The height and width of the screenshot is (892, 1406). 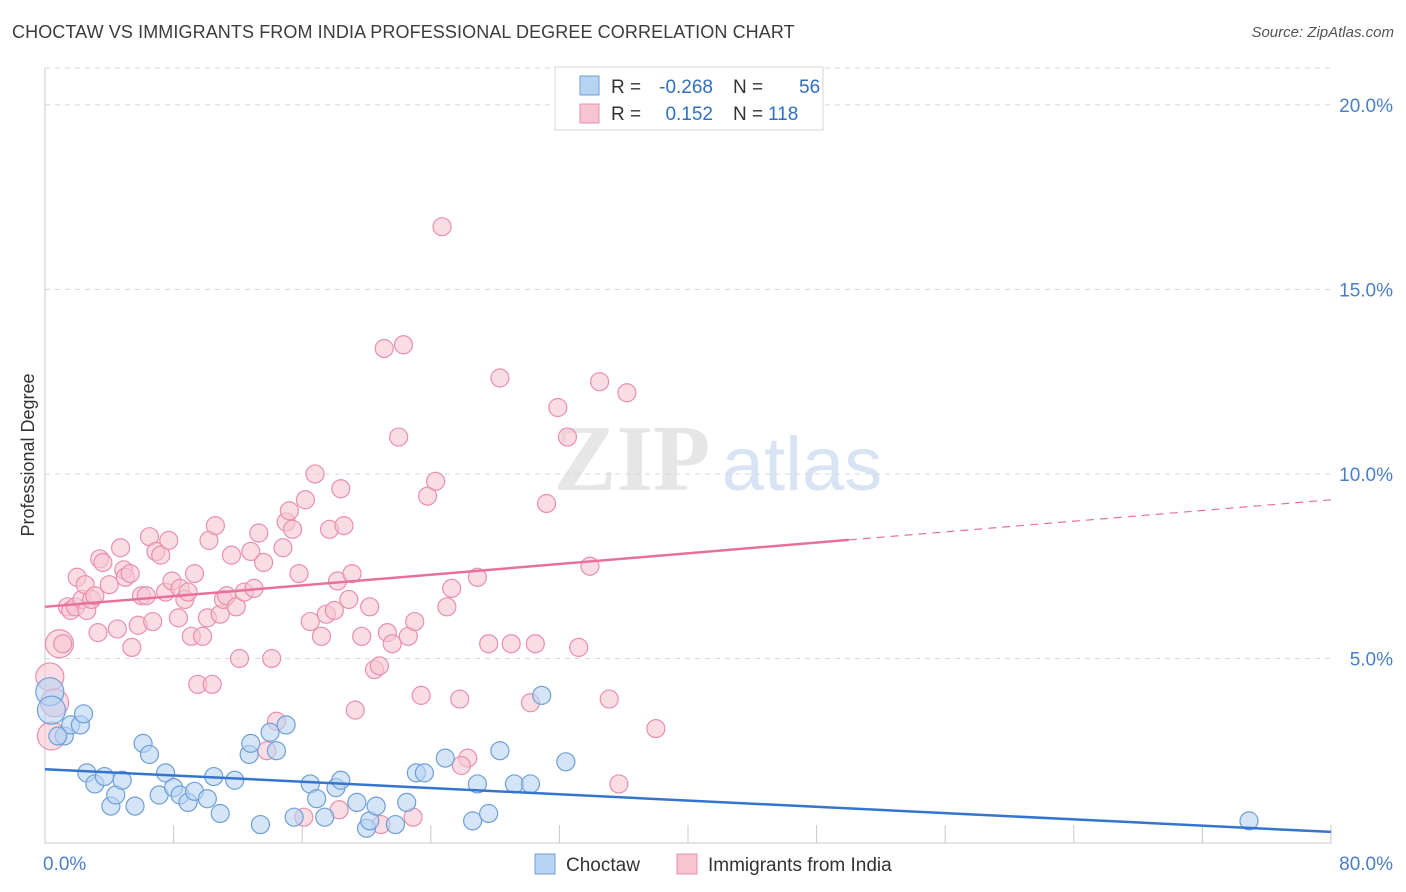 I want to click on y-axis-title: Professional Degree, so click(x=28, y=454).